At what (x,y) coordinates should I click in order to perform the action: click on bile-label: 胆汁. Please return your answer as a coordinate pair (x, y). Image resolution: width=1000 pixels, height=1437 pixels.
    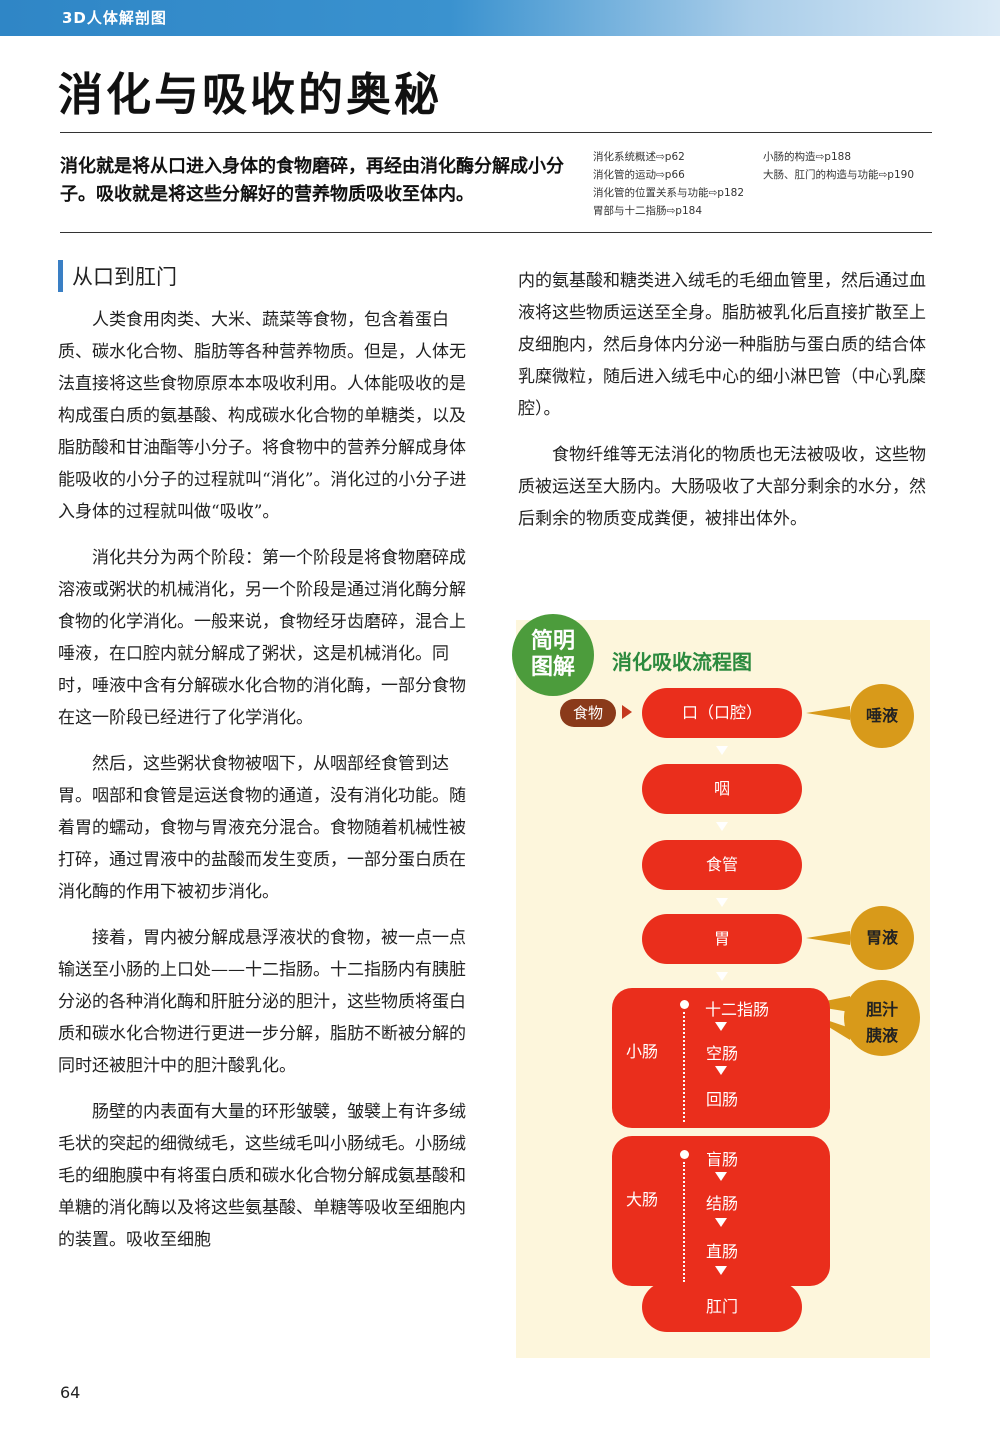
    Looking at the image, I should click on (881, 1009).